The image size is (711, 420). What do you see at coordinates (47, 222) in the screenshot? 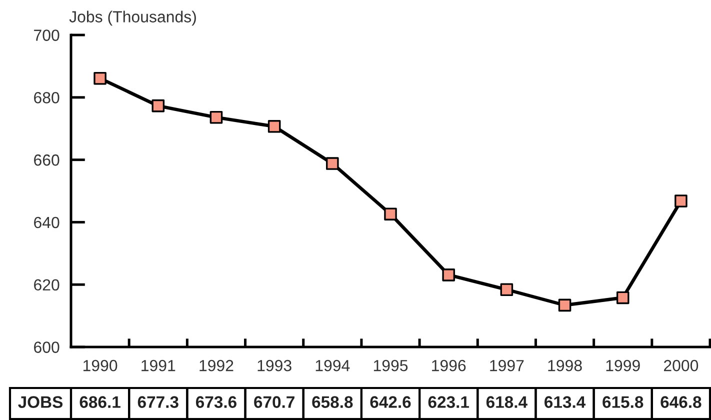
I see `y-tick-label: 640` at bounding box center [47, 222].